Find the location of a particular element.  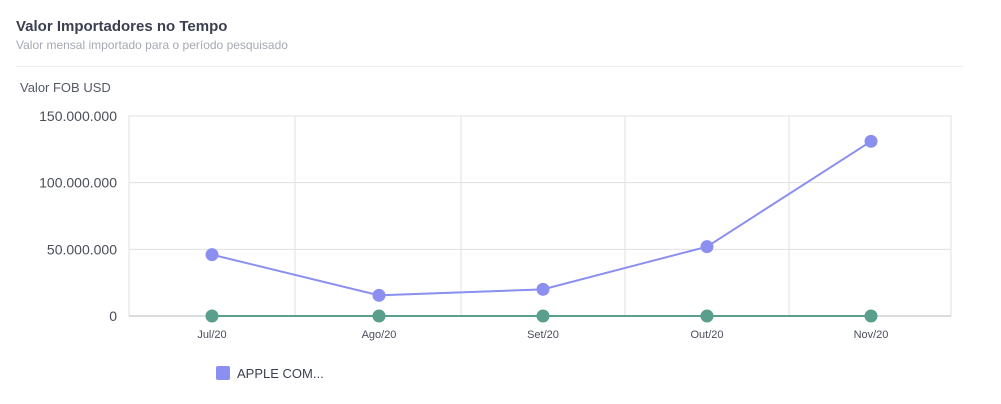

x-tick-label: Ago/20 is located at coordinates (379, 335).